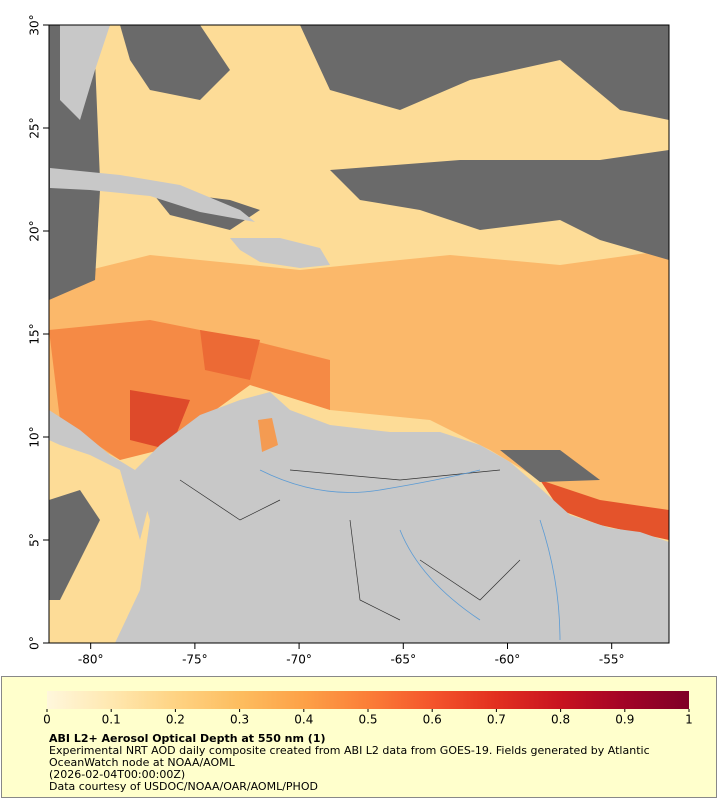  What do you see at coordinates (280, 253) in the screenshot?
I see `land-hispaniola` at bounding box center [280, 253].